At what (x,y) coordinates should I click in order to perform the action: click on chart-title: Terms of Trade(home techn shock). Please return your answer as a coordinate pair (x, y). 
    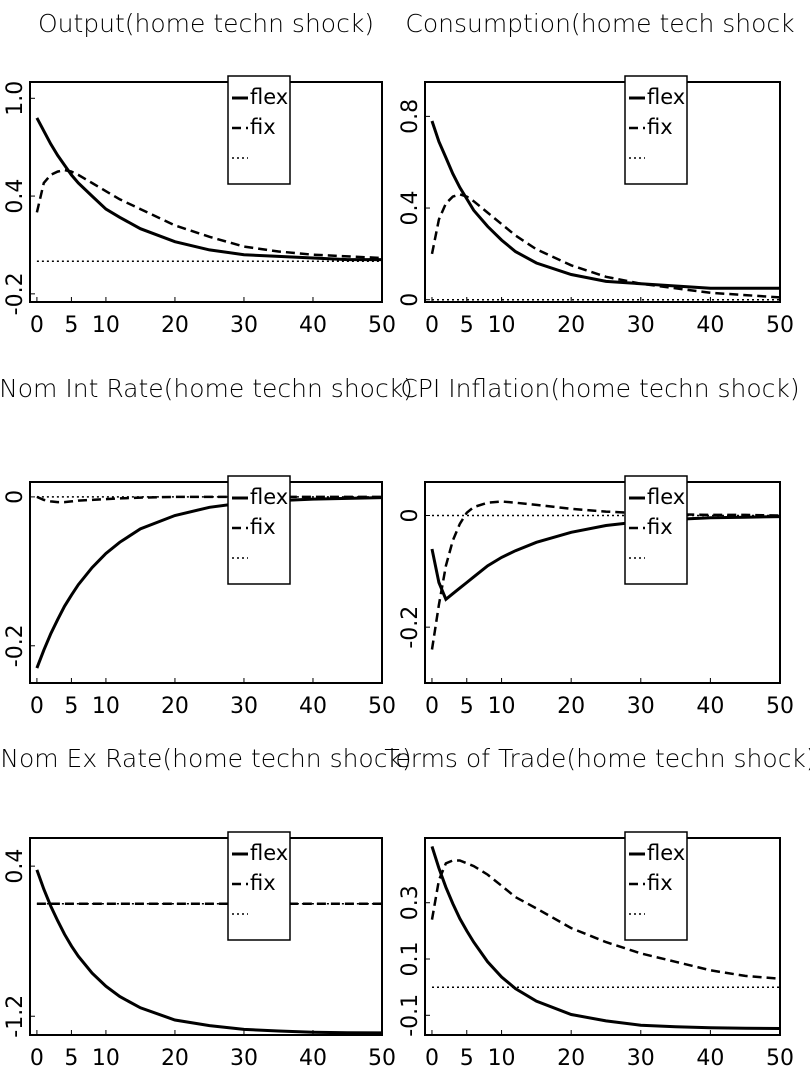
    Looking at the image, I should click on (597, 758).